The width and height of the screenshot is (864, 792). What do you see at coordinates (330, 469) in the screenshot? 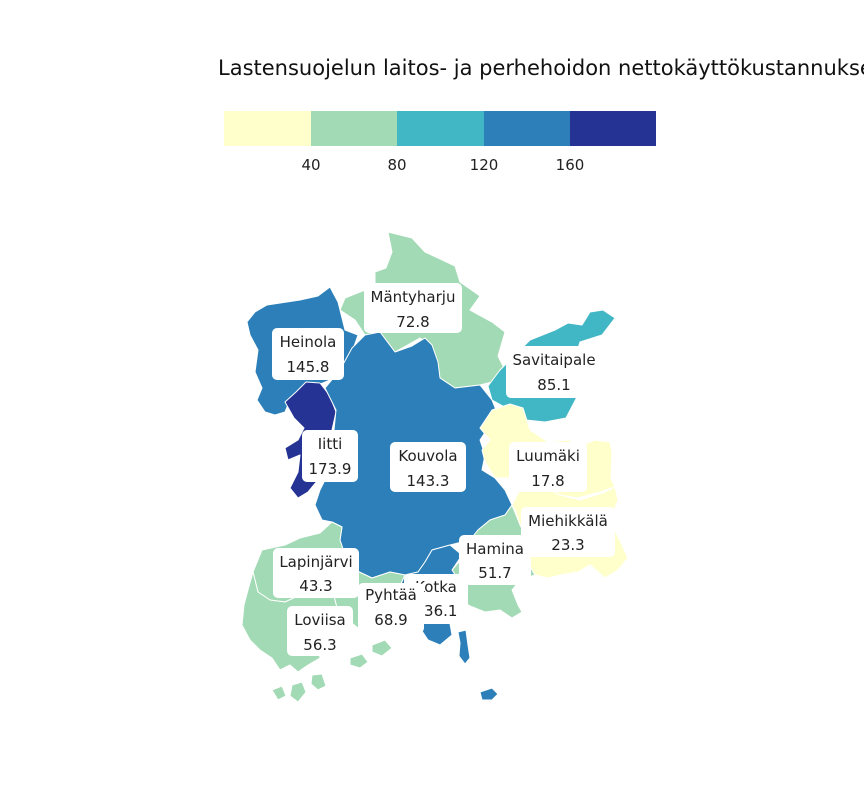
I see `label-iitti-value: 173.9` at bounding box center [330, 469].